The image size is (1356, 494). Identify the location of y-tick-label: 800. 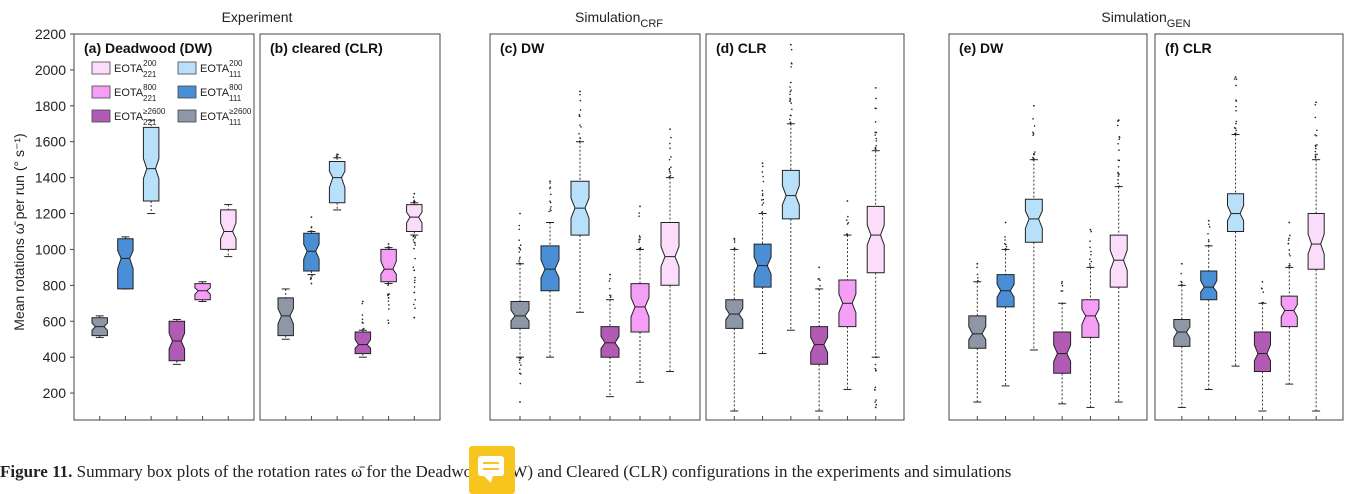
(55, 285).